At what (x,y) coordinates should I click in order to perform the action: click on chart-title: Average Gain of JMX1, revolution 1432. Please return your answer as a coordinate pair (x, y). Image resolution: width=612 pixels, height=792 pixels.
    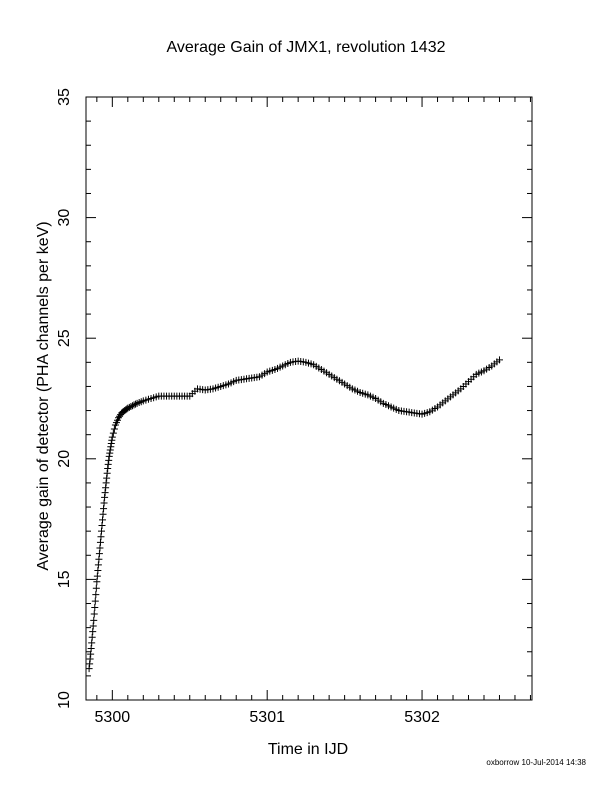
    Looking at the image, I should click on (306, 47).